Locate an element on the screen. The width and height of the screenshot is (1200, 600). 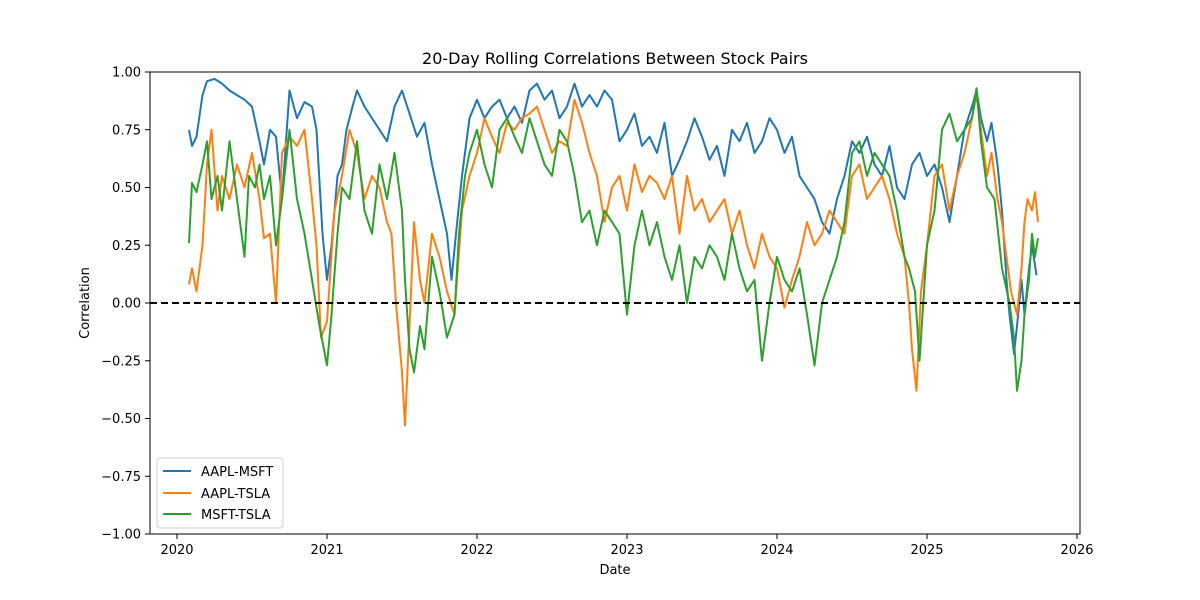
x-tick-label: 2023 is located at coordinates (626, 550).